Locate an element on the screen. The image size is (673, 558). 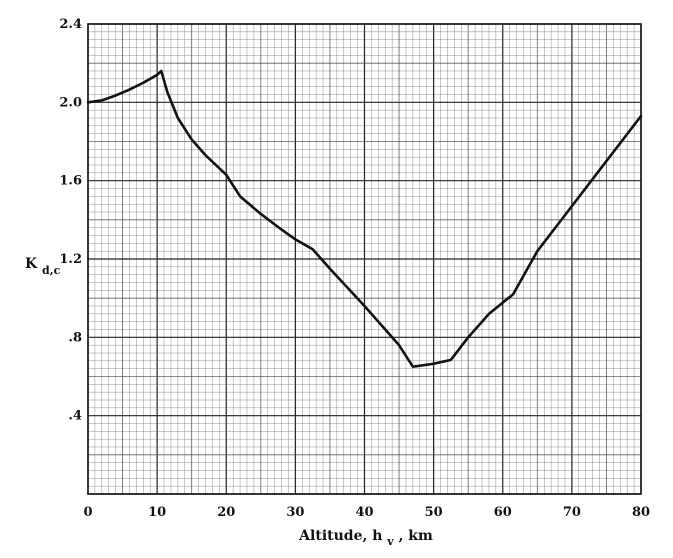
y-tick-label: 2.4 is located at coordinates (70, 24).